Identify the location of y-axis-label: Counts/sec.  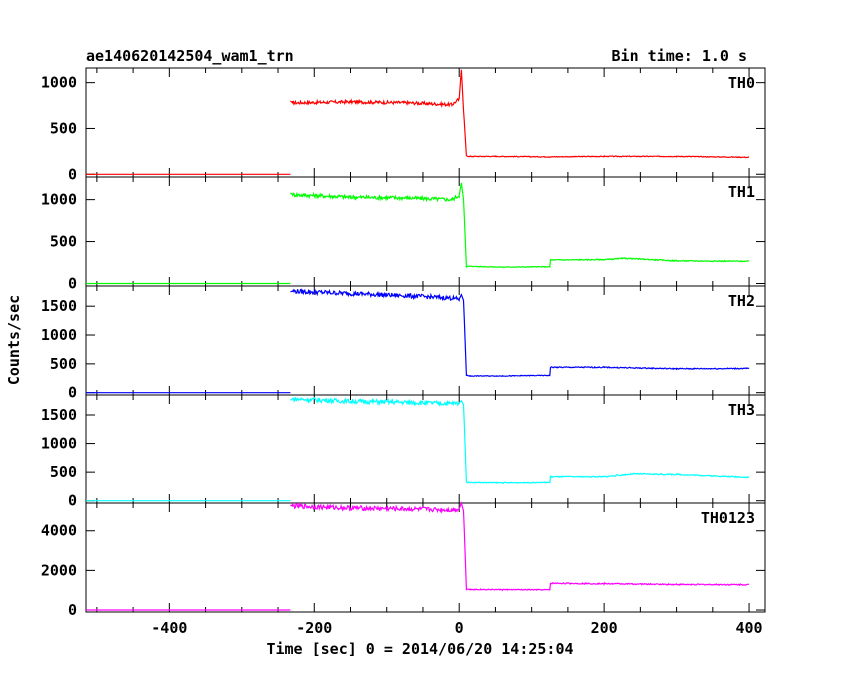
(14, 340).